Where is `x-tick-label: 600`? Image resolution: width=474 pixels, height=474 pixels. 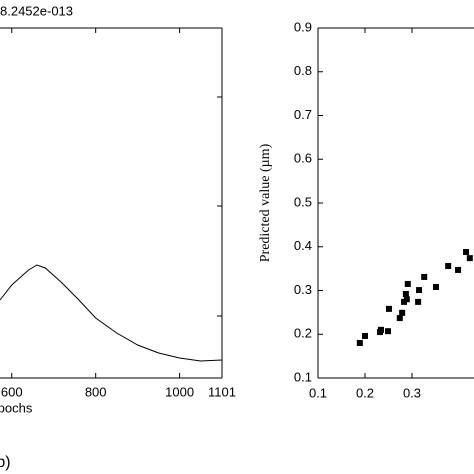
x-tick-label: 600 is located at coordinates (12, 391).